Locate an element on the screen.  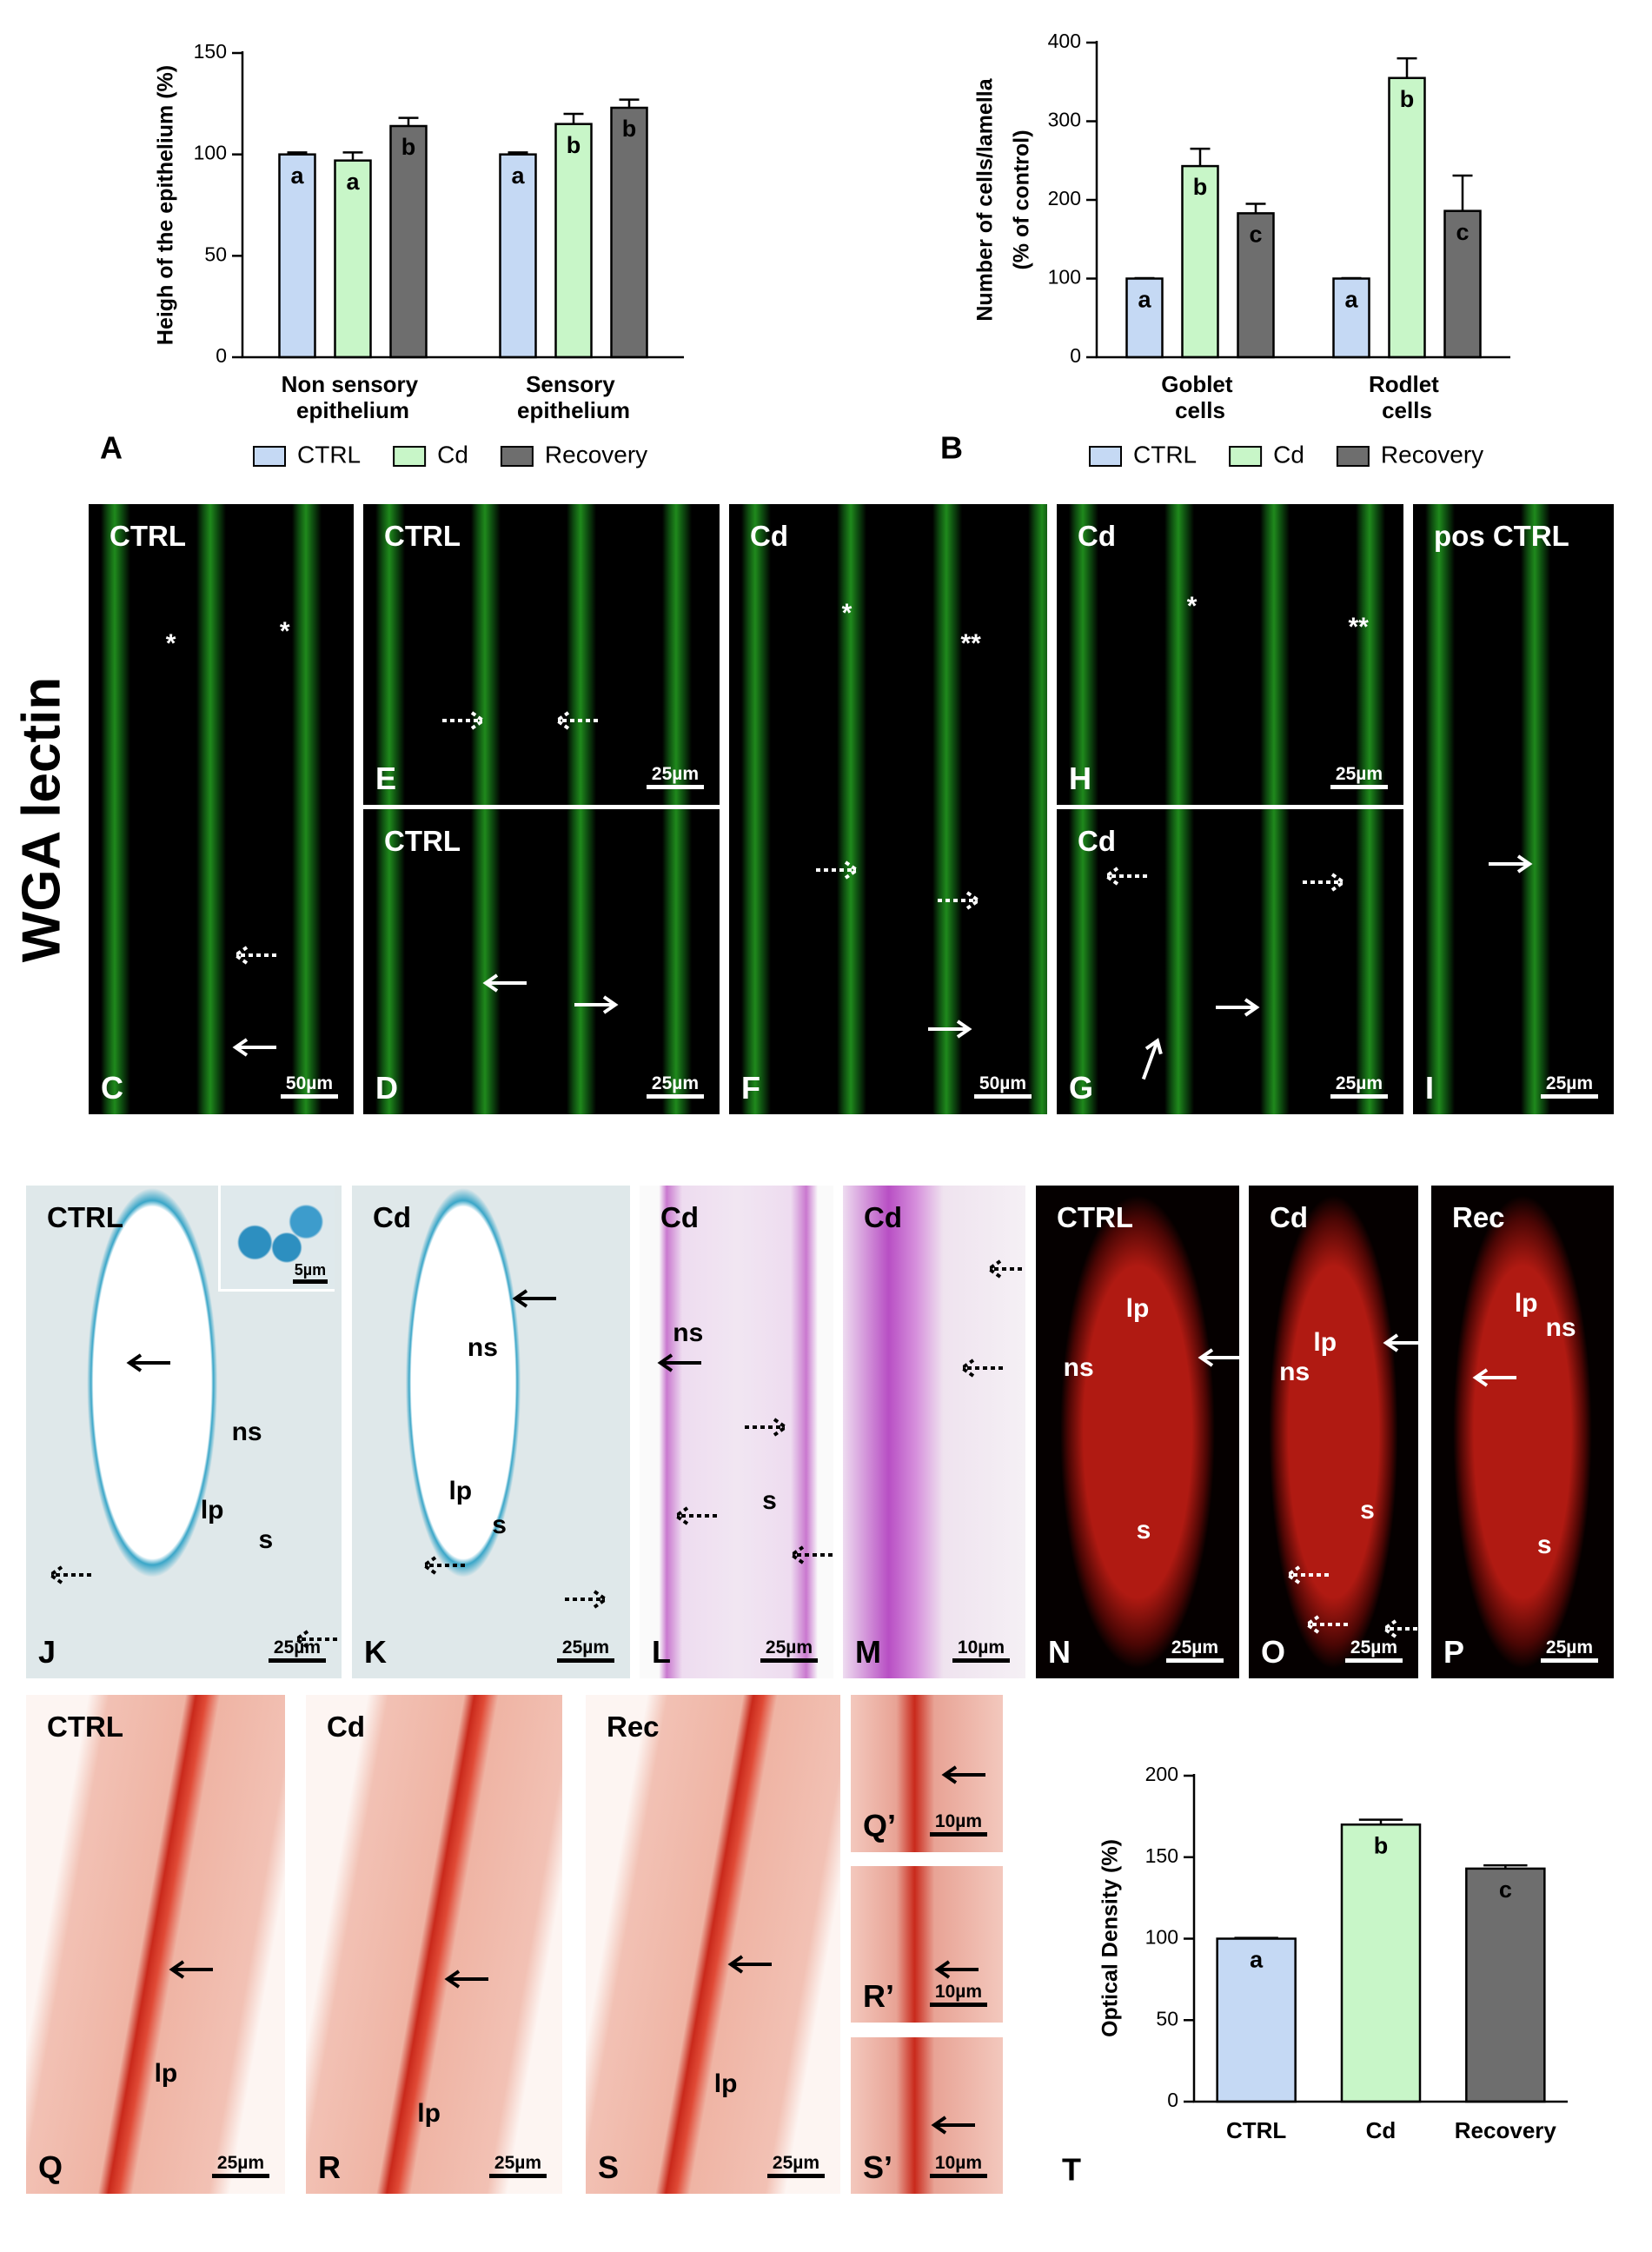
panel-letter: G is located at coordinates (1082, 1088).